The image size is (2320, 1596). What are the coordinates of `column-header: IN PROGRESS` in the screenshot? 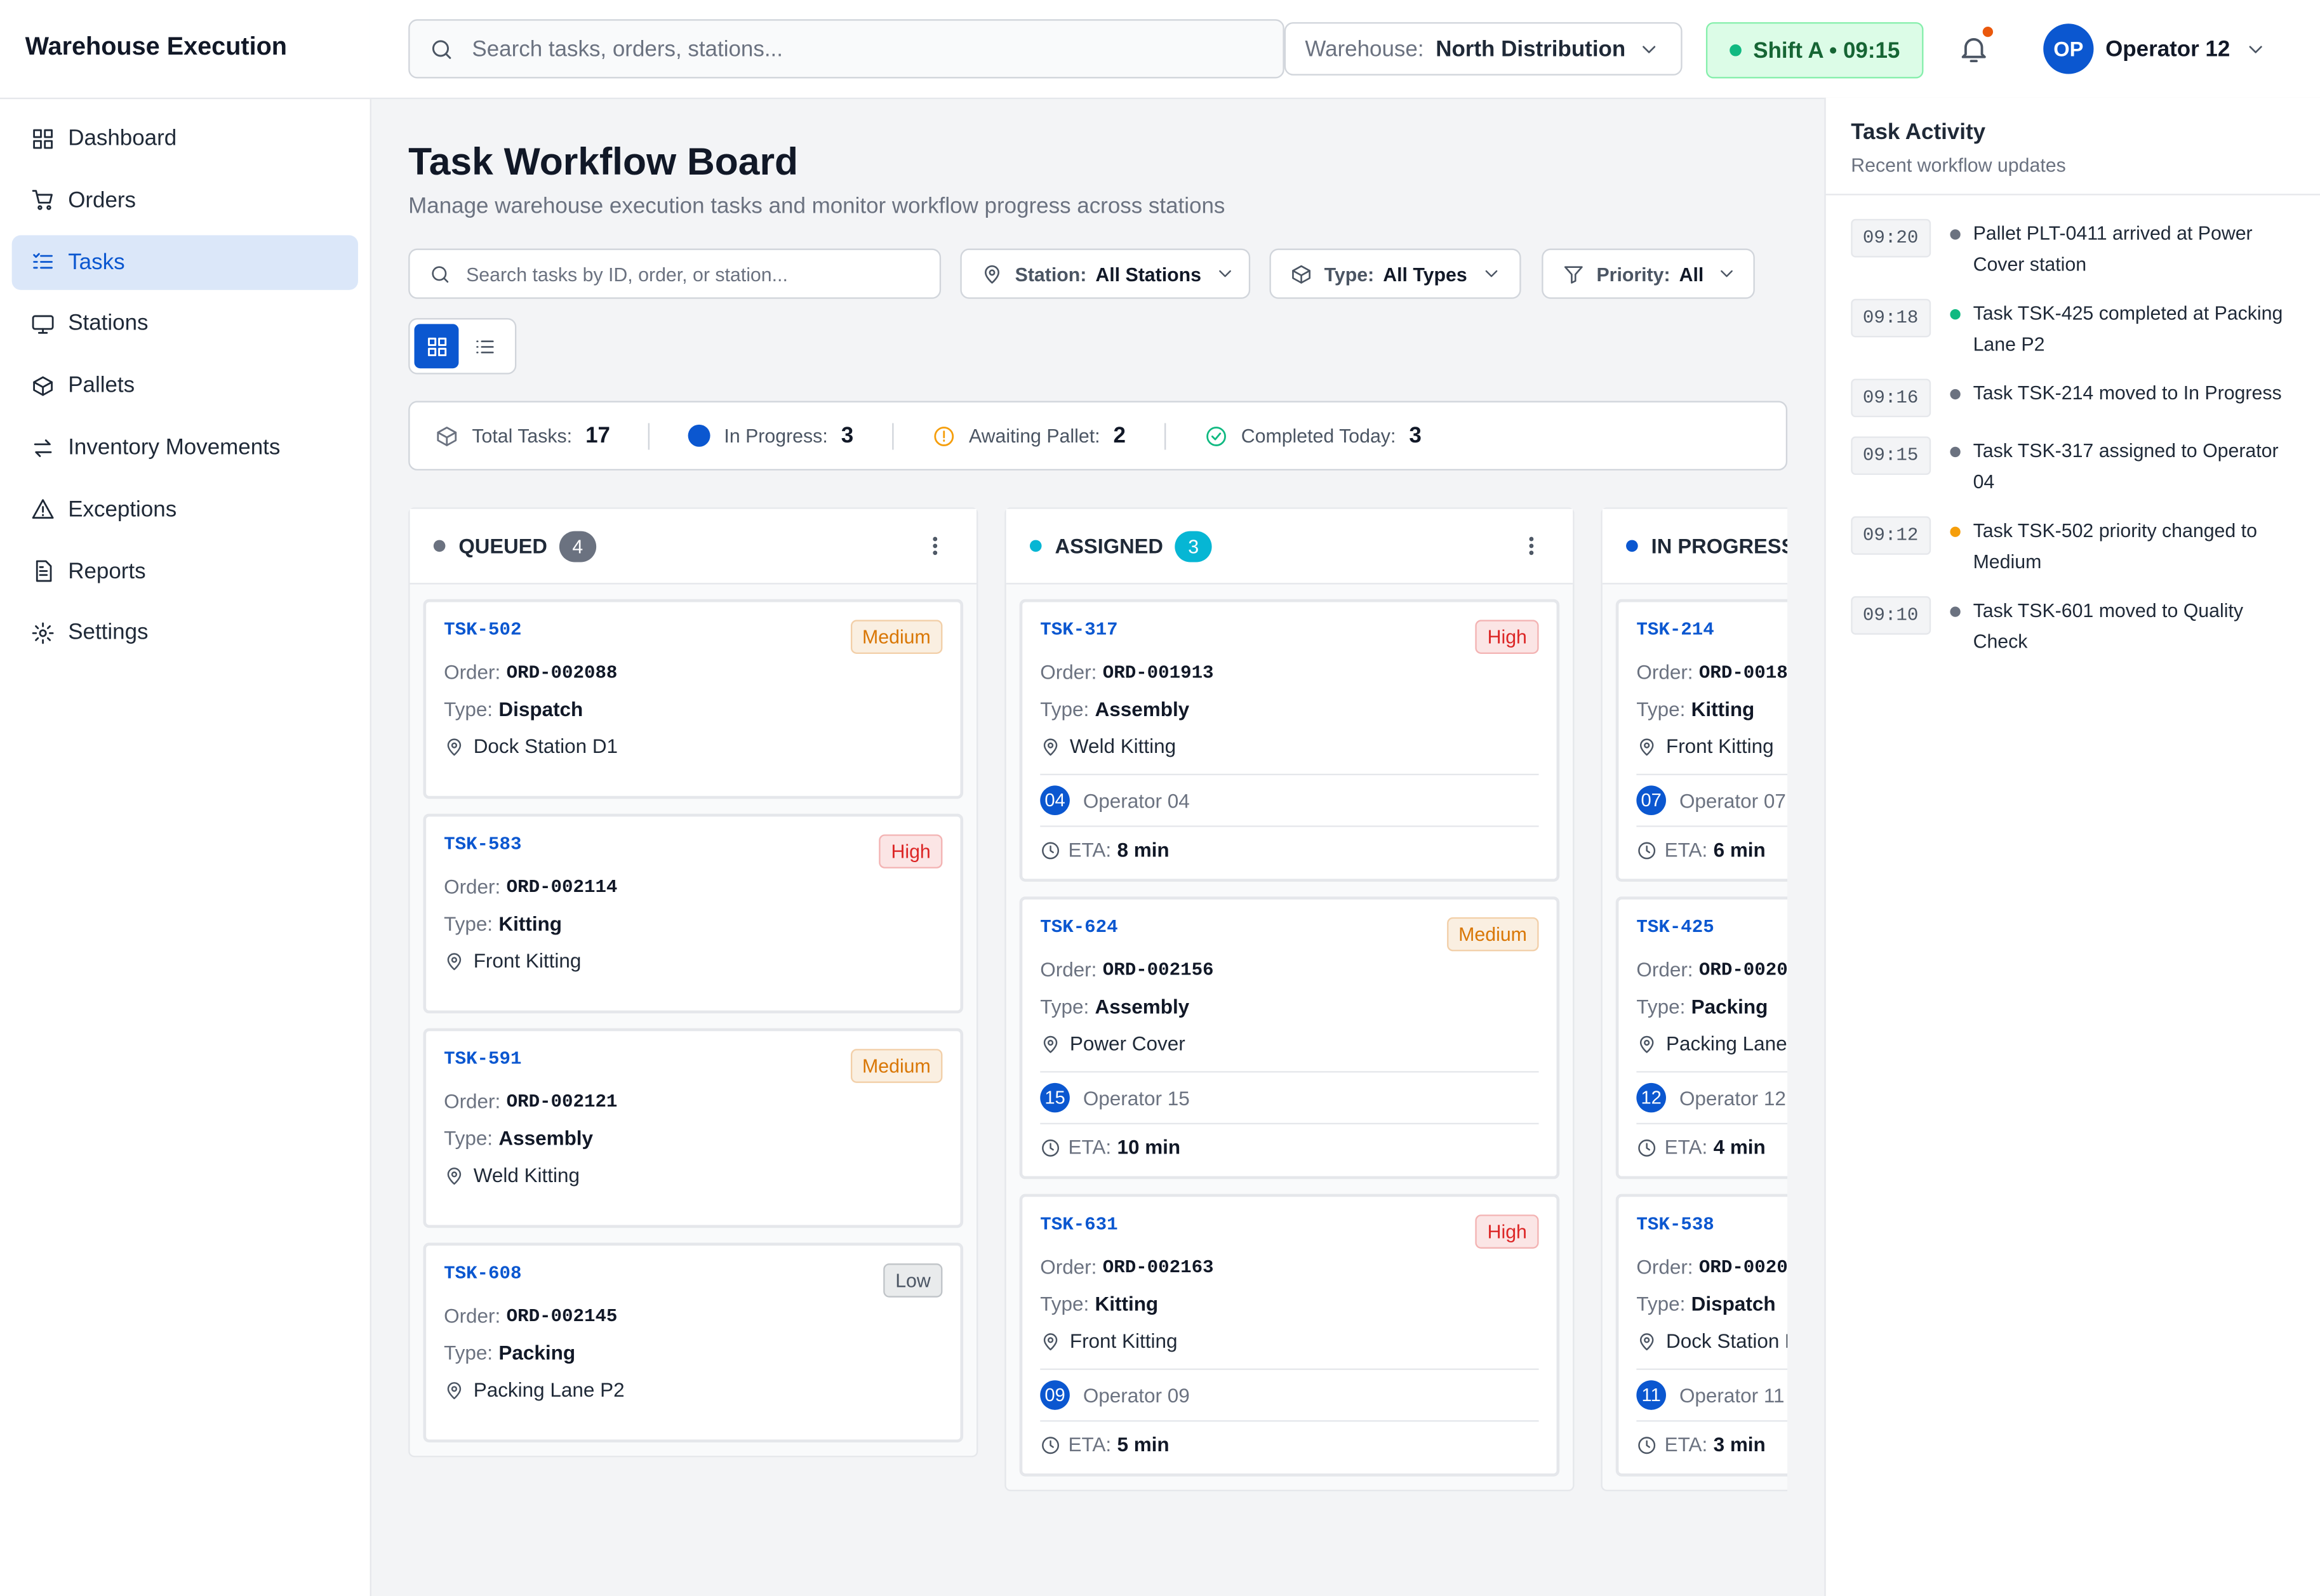 It's located at (1695, 547).